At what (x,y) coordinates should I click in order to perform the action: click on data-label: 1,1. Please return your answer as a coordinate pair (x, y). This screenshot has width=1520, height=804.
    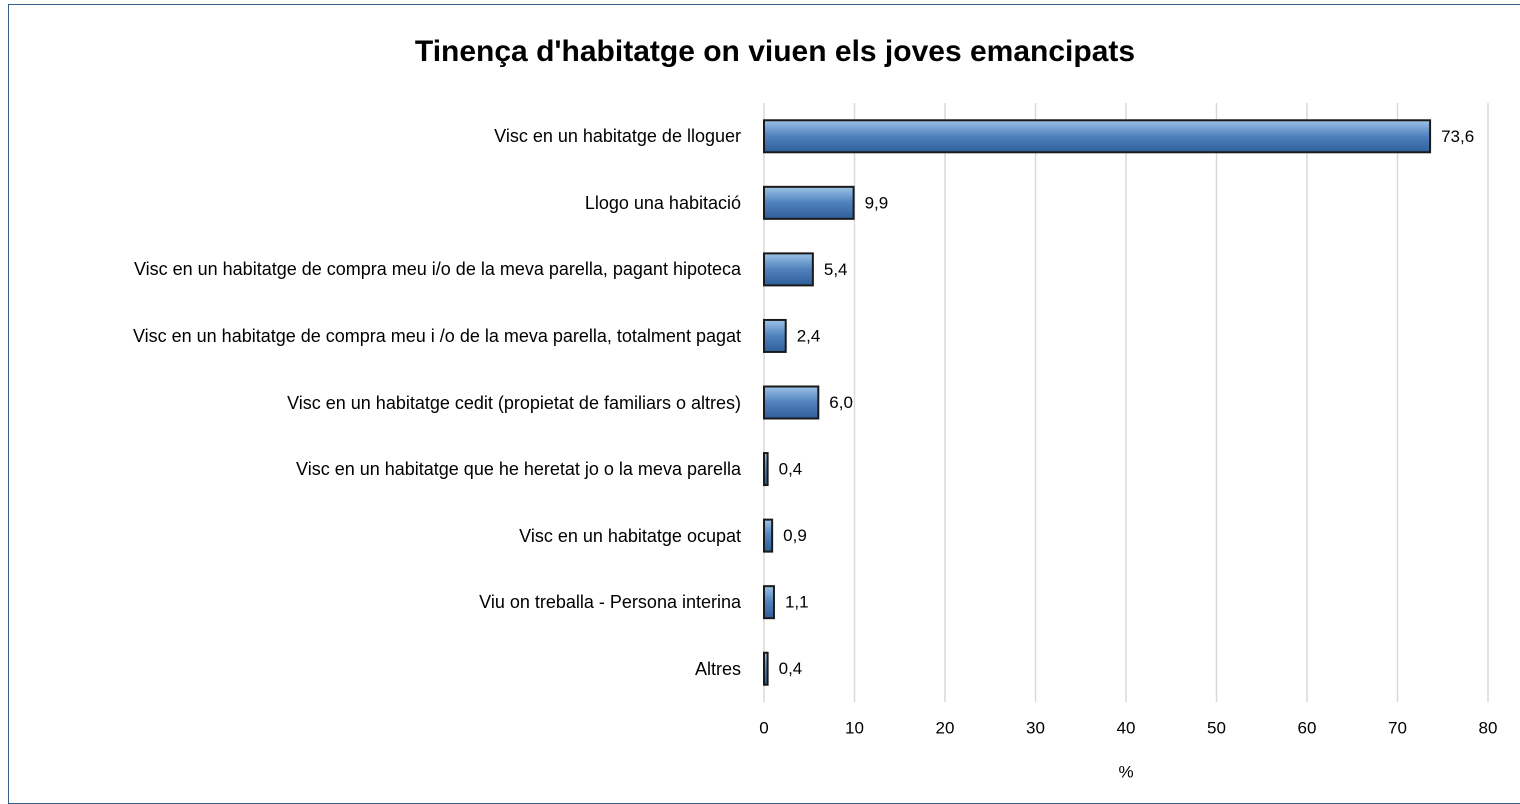
    Looking at the image, I should click on (797, 602).